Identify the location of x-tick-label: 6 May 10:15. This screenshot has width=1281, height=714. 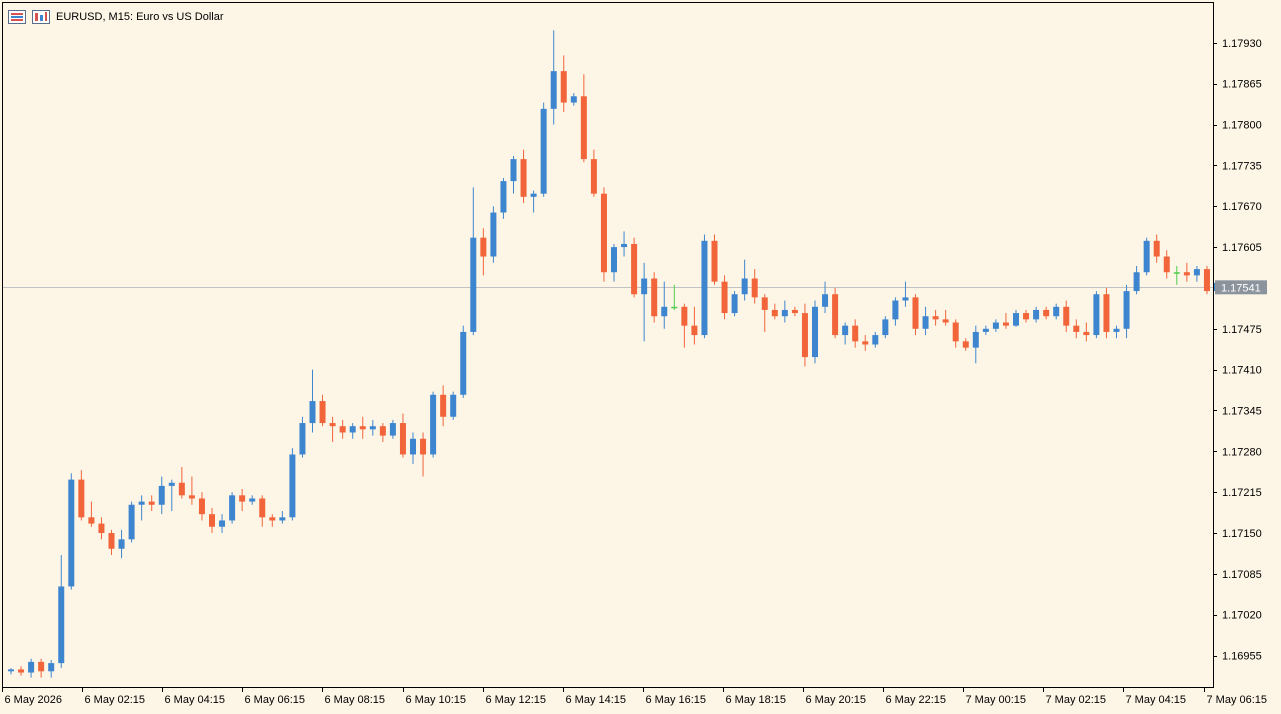
(436, 700).